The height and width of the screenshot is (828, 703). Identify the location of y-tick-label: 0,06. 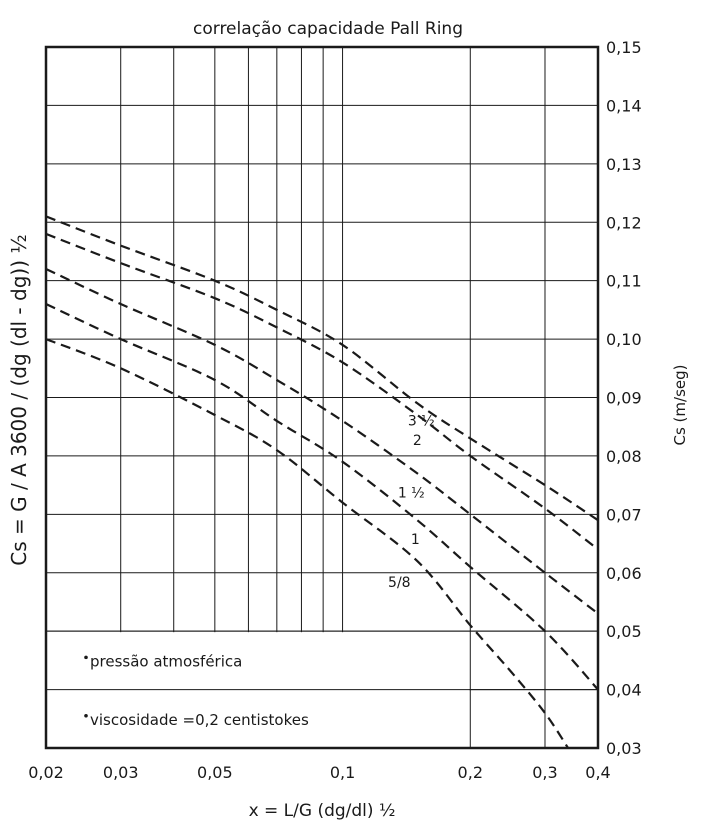
(624, 573).